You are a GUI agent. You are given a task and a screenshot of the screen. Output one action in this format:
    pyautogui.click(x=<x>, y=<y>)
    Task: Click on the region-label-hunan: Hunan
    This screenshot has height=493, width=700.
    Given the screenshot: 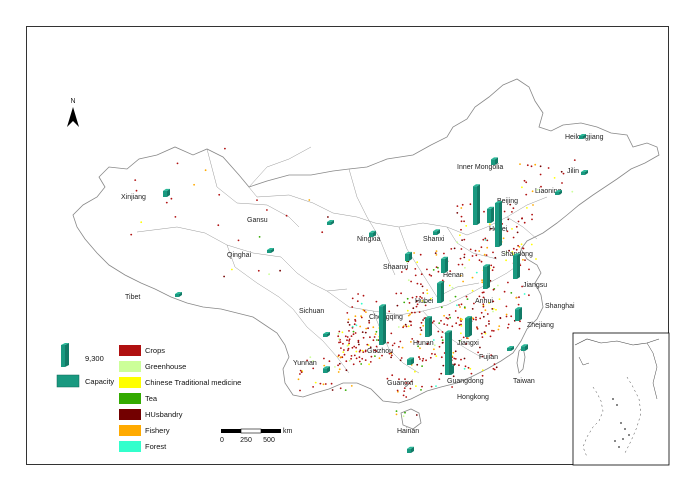 What is the action you would take?
    pyautogui.click(x=423, y=343)
    